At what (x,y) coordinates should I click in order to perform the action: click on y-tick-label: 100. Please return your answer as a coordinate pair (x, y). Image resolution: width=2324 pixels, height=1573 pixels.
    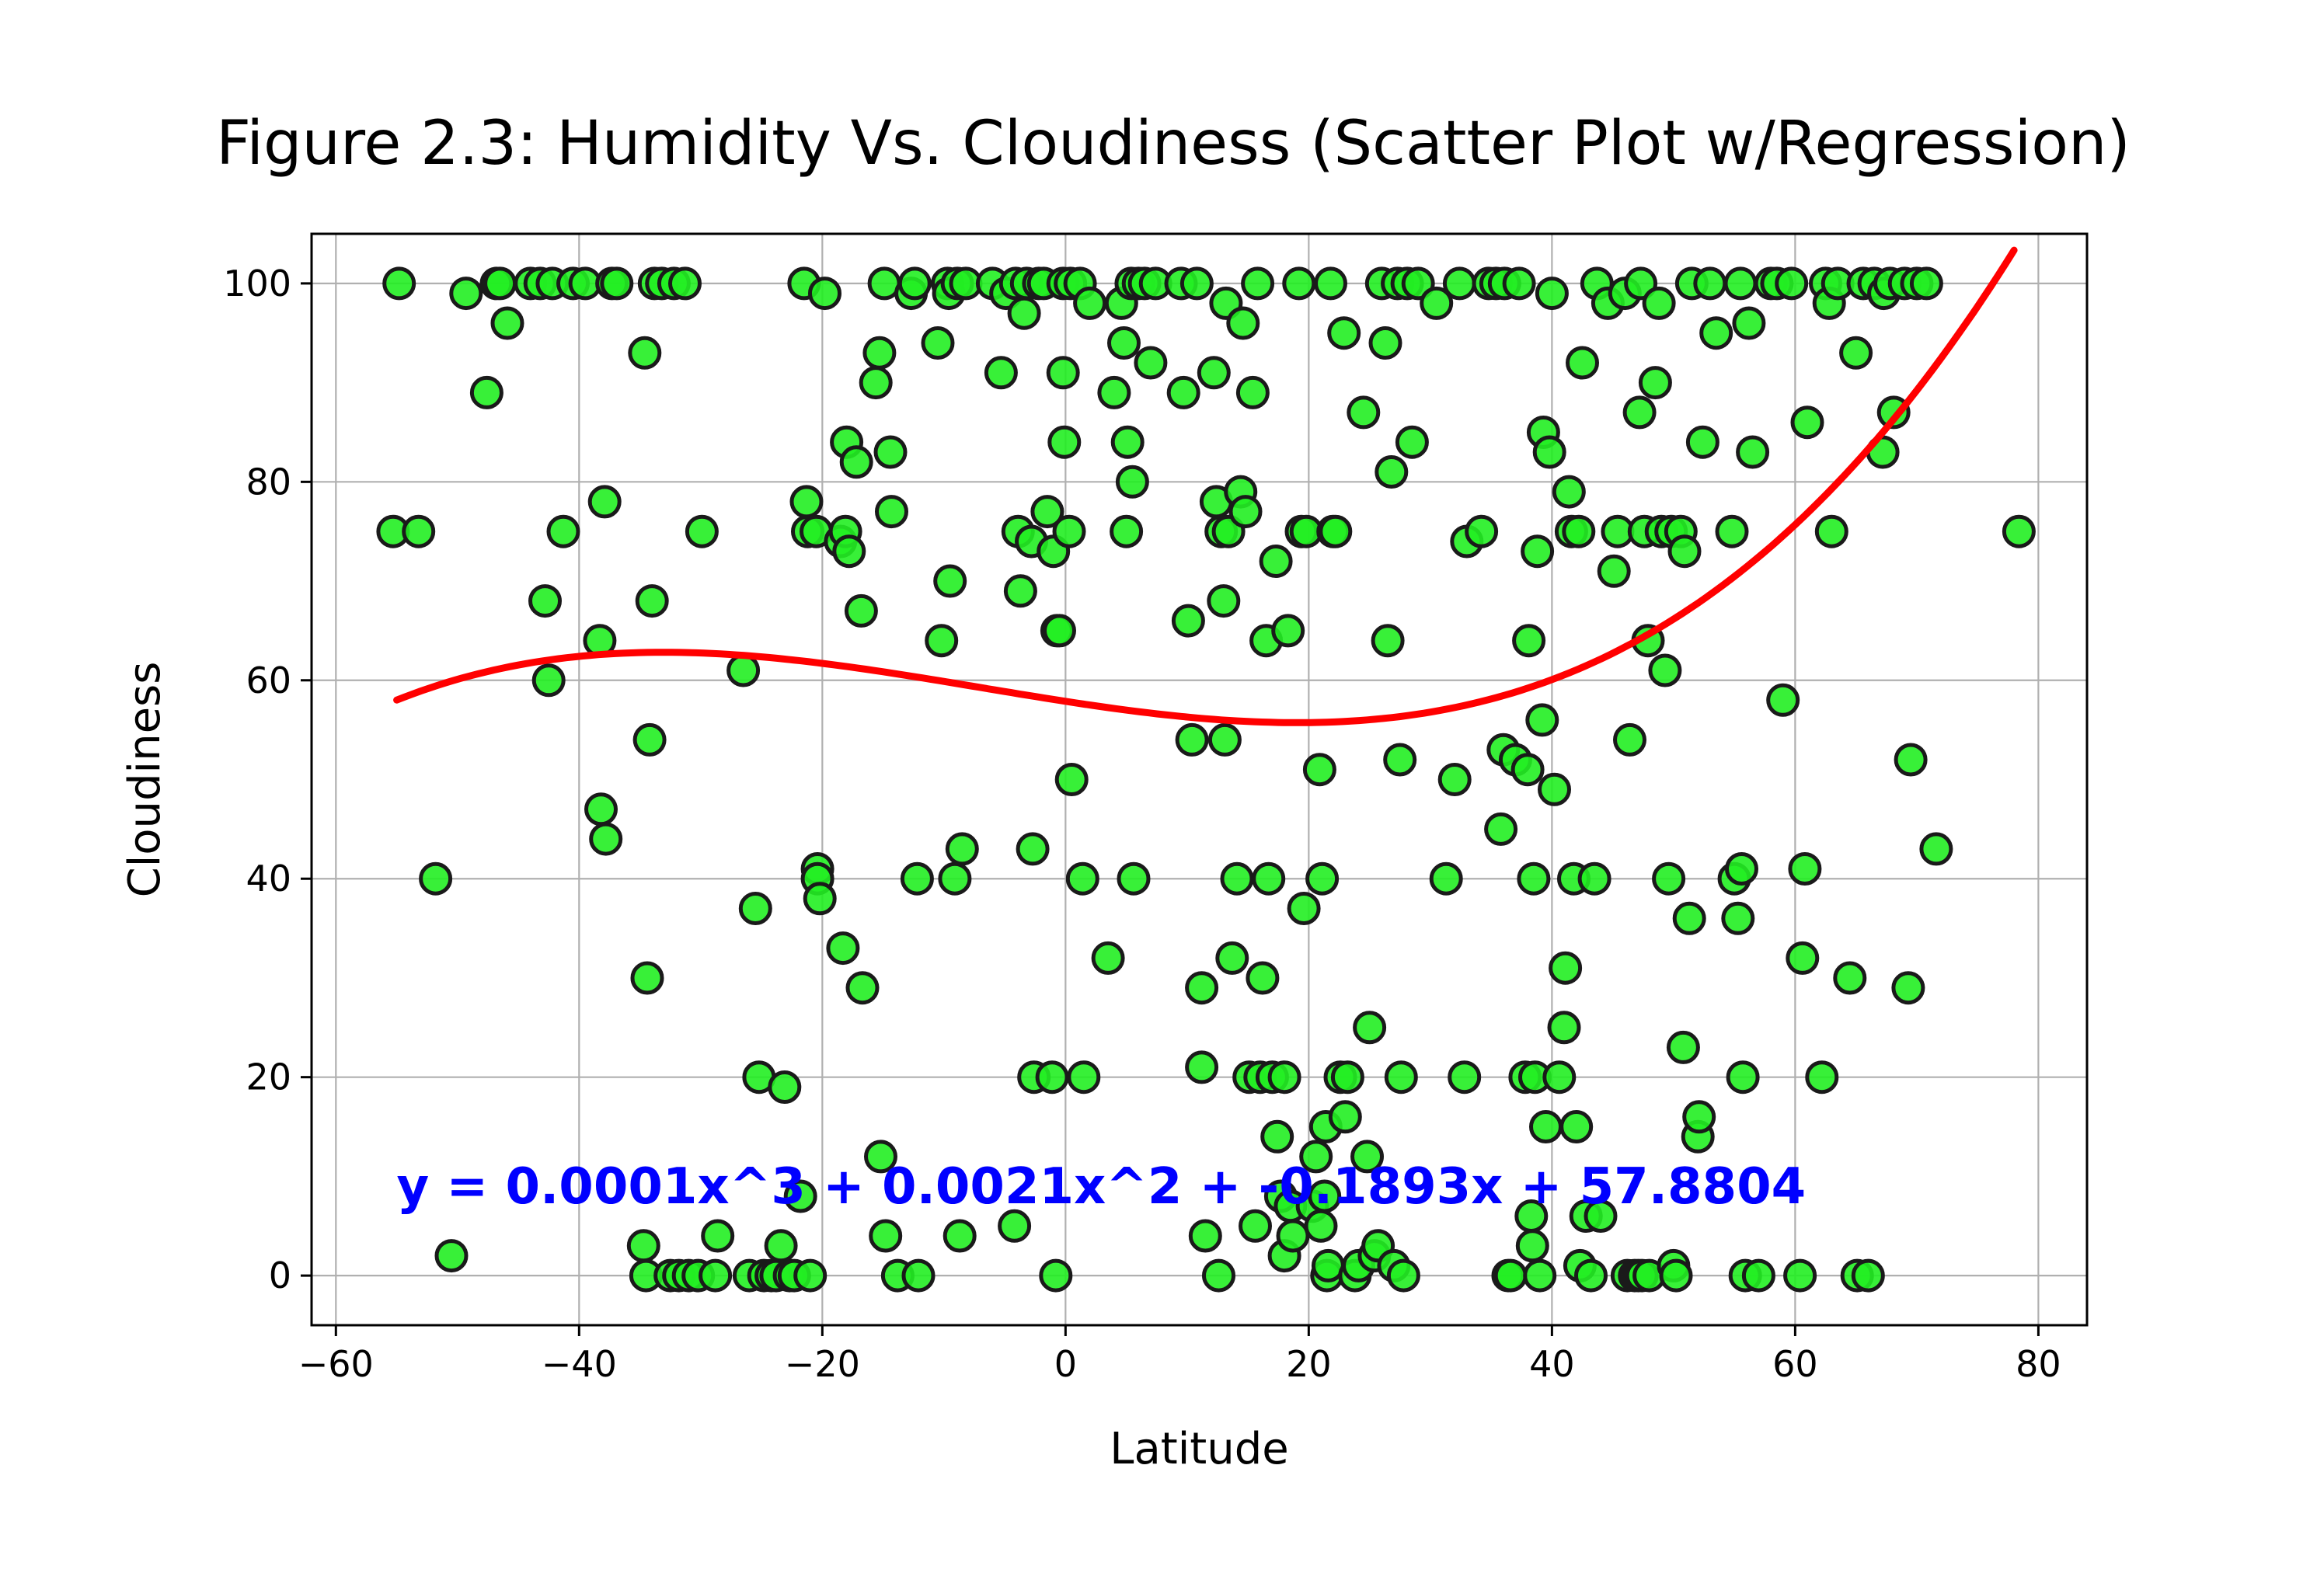
    Looking at the image, I should click on (257, 284).